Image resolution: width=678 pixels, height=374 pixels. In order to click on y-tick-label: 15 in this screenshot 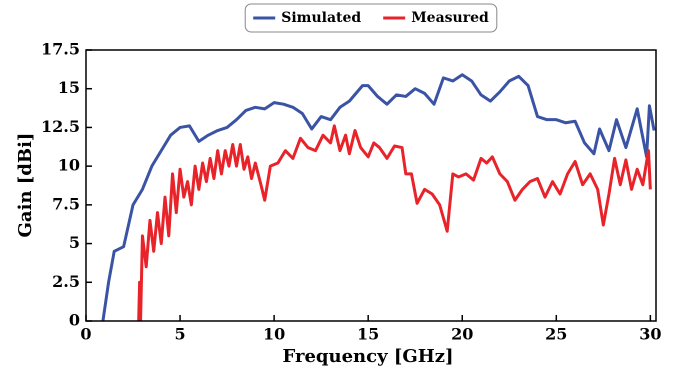, I will do `click(69, 87)`.